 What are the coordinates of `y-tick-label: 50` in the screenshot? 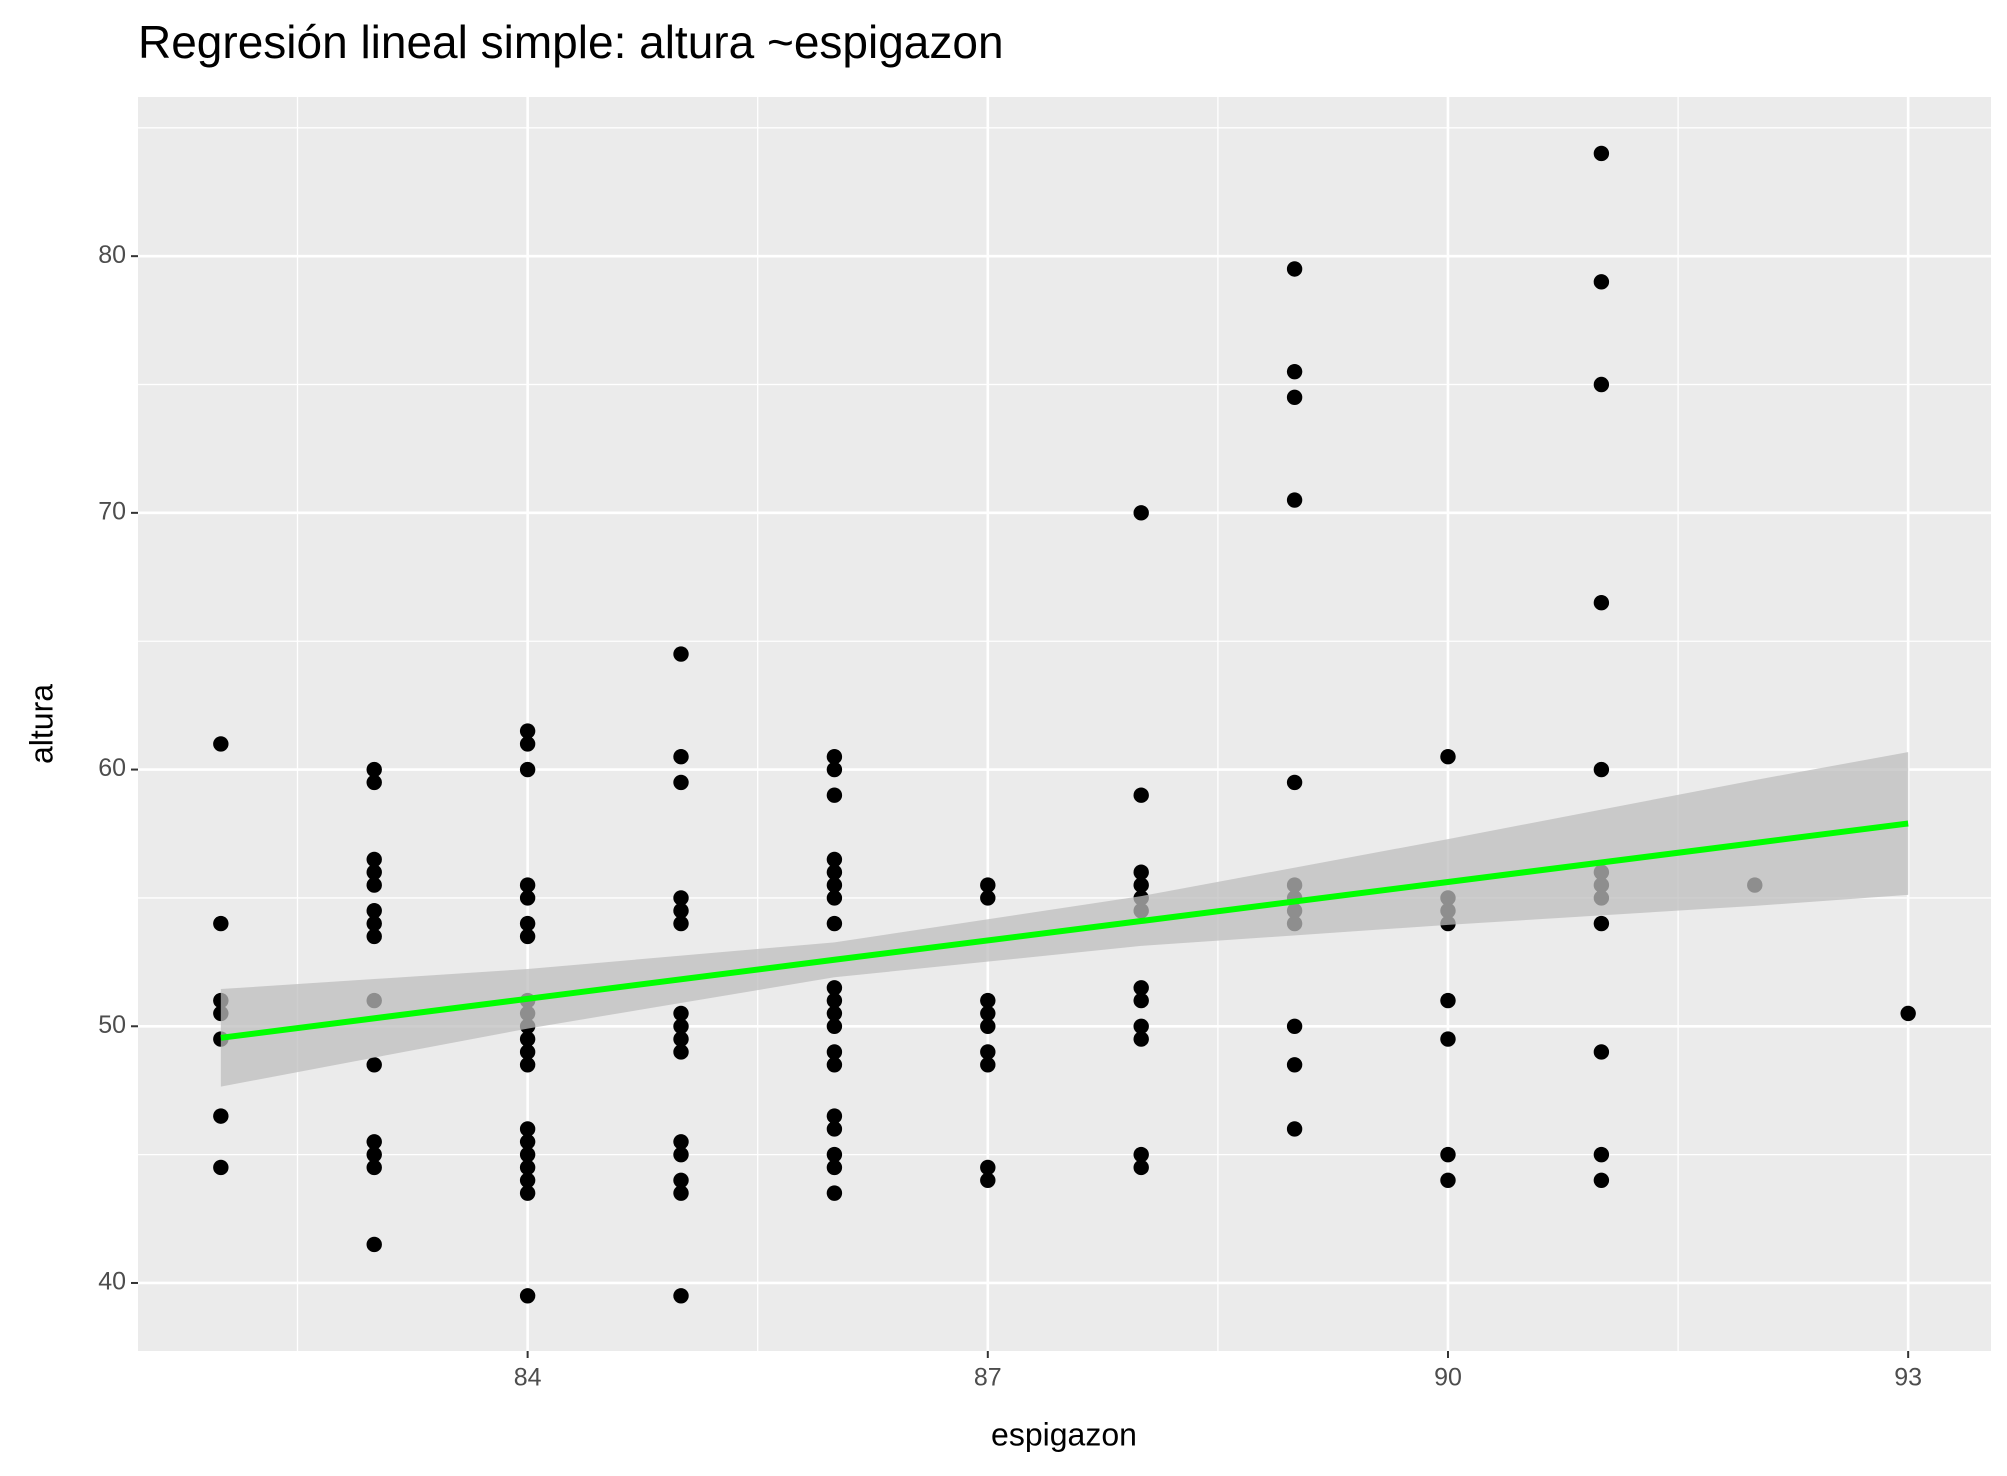 It's located at (112, 1025).